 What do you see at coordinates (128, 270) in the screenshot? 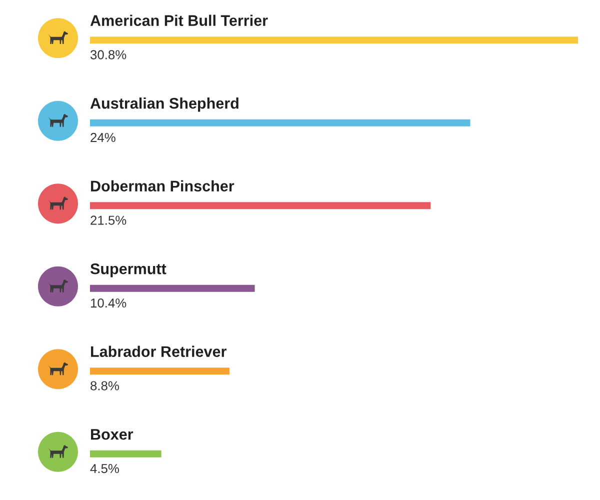
I see `y-tick-label: Supermutt` at bounding box center [128, 270].